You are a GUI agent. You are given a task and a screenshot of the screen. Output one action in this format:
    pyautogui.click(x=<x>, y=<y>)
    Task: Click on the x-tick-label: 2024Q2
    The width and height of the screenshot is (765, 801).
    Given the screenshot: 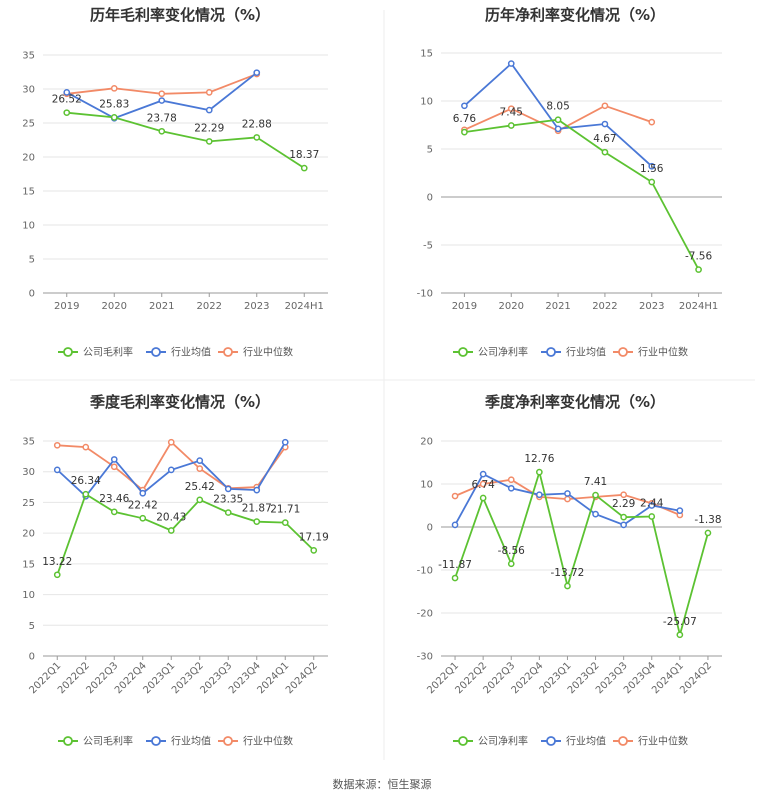 What is the action you would take?
    pyautogui.click(x=696, y=678)
    